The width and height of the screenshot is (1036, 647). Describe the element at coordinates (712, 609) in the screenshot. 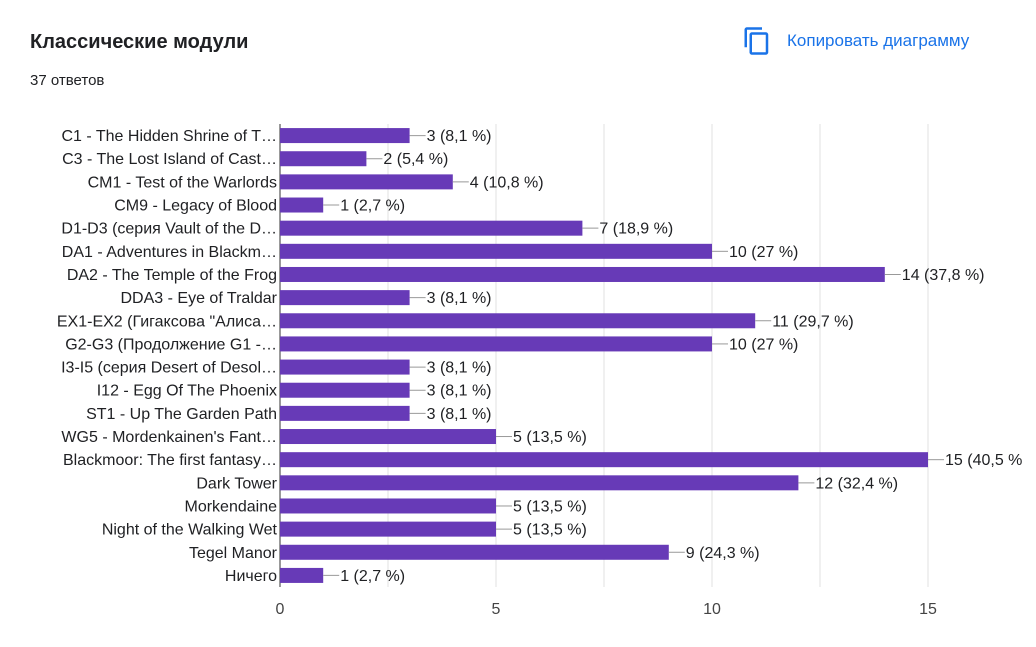

I see `x-tick-label: 10` at that location.